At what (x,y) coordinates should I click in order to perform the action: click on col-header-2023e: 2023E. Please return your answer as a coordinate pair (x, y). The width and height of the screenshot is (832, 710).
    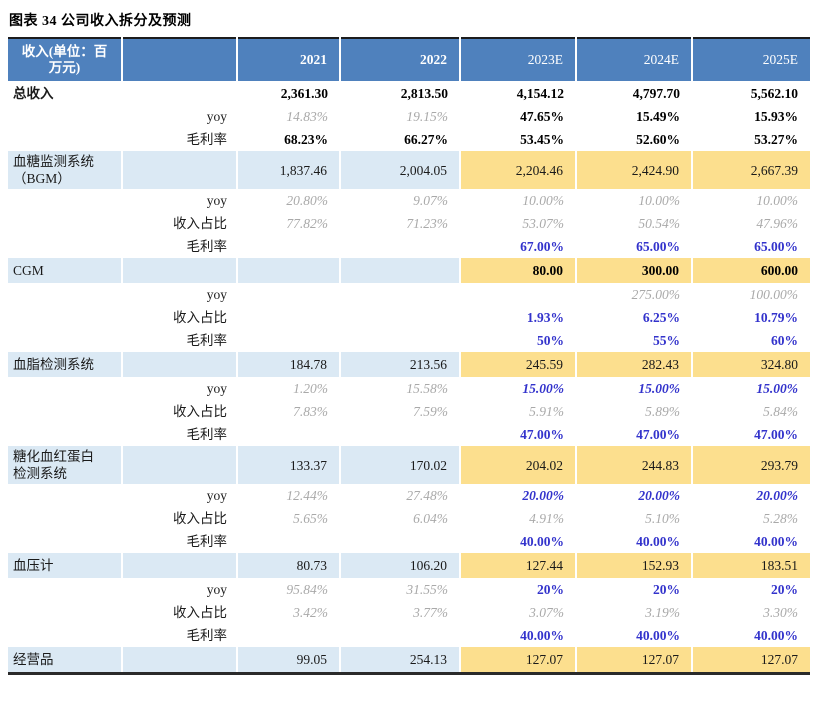
    Looking at the image, I should click on (518, 59).